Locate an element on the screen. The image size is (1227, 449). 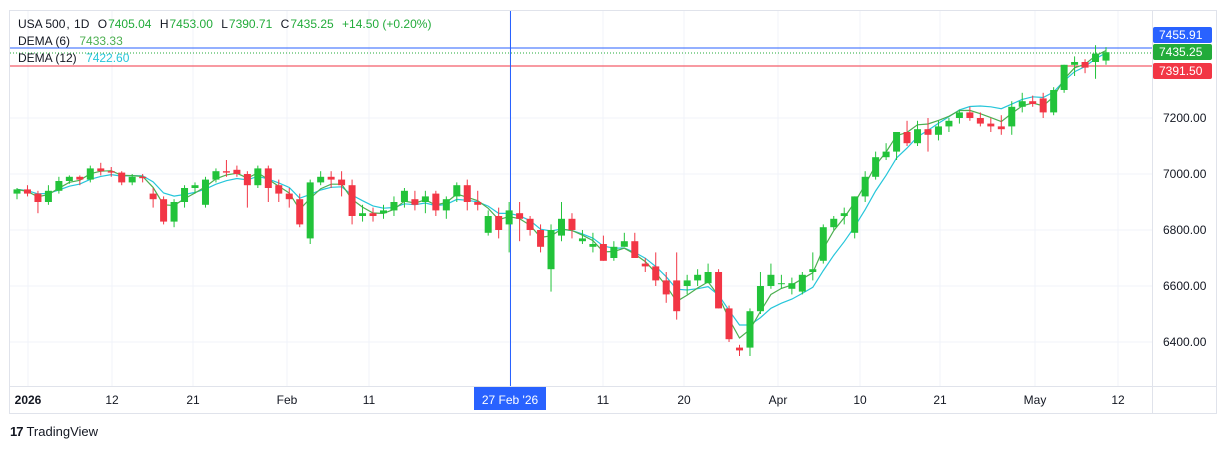
tradingview-logo: 17 TradingView is located at coordinates (54, 431).